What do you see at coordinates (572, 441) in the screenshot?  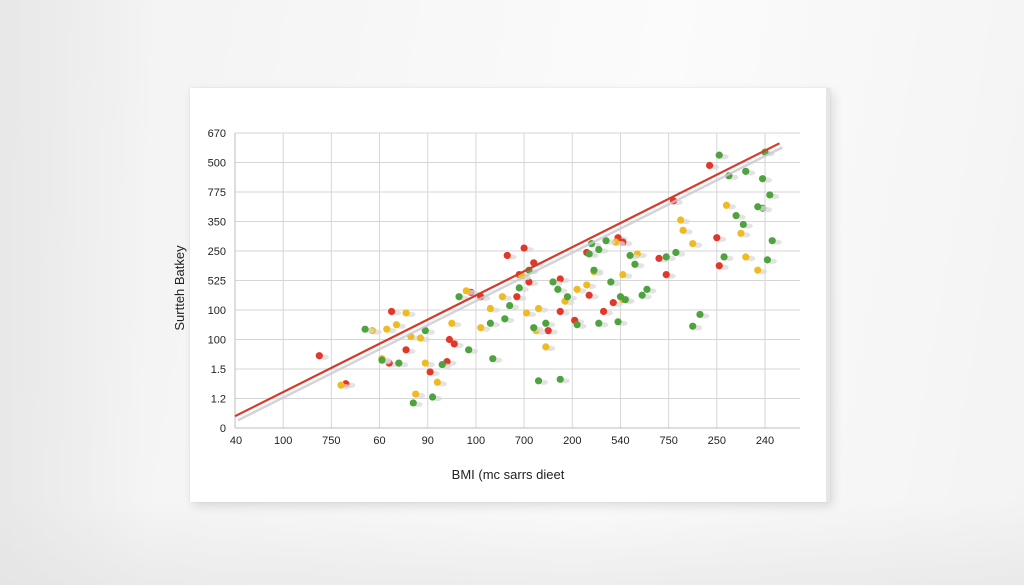 I see `x-tick-label: 200` at bounding box center [572, 441].